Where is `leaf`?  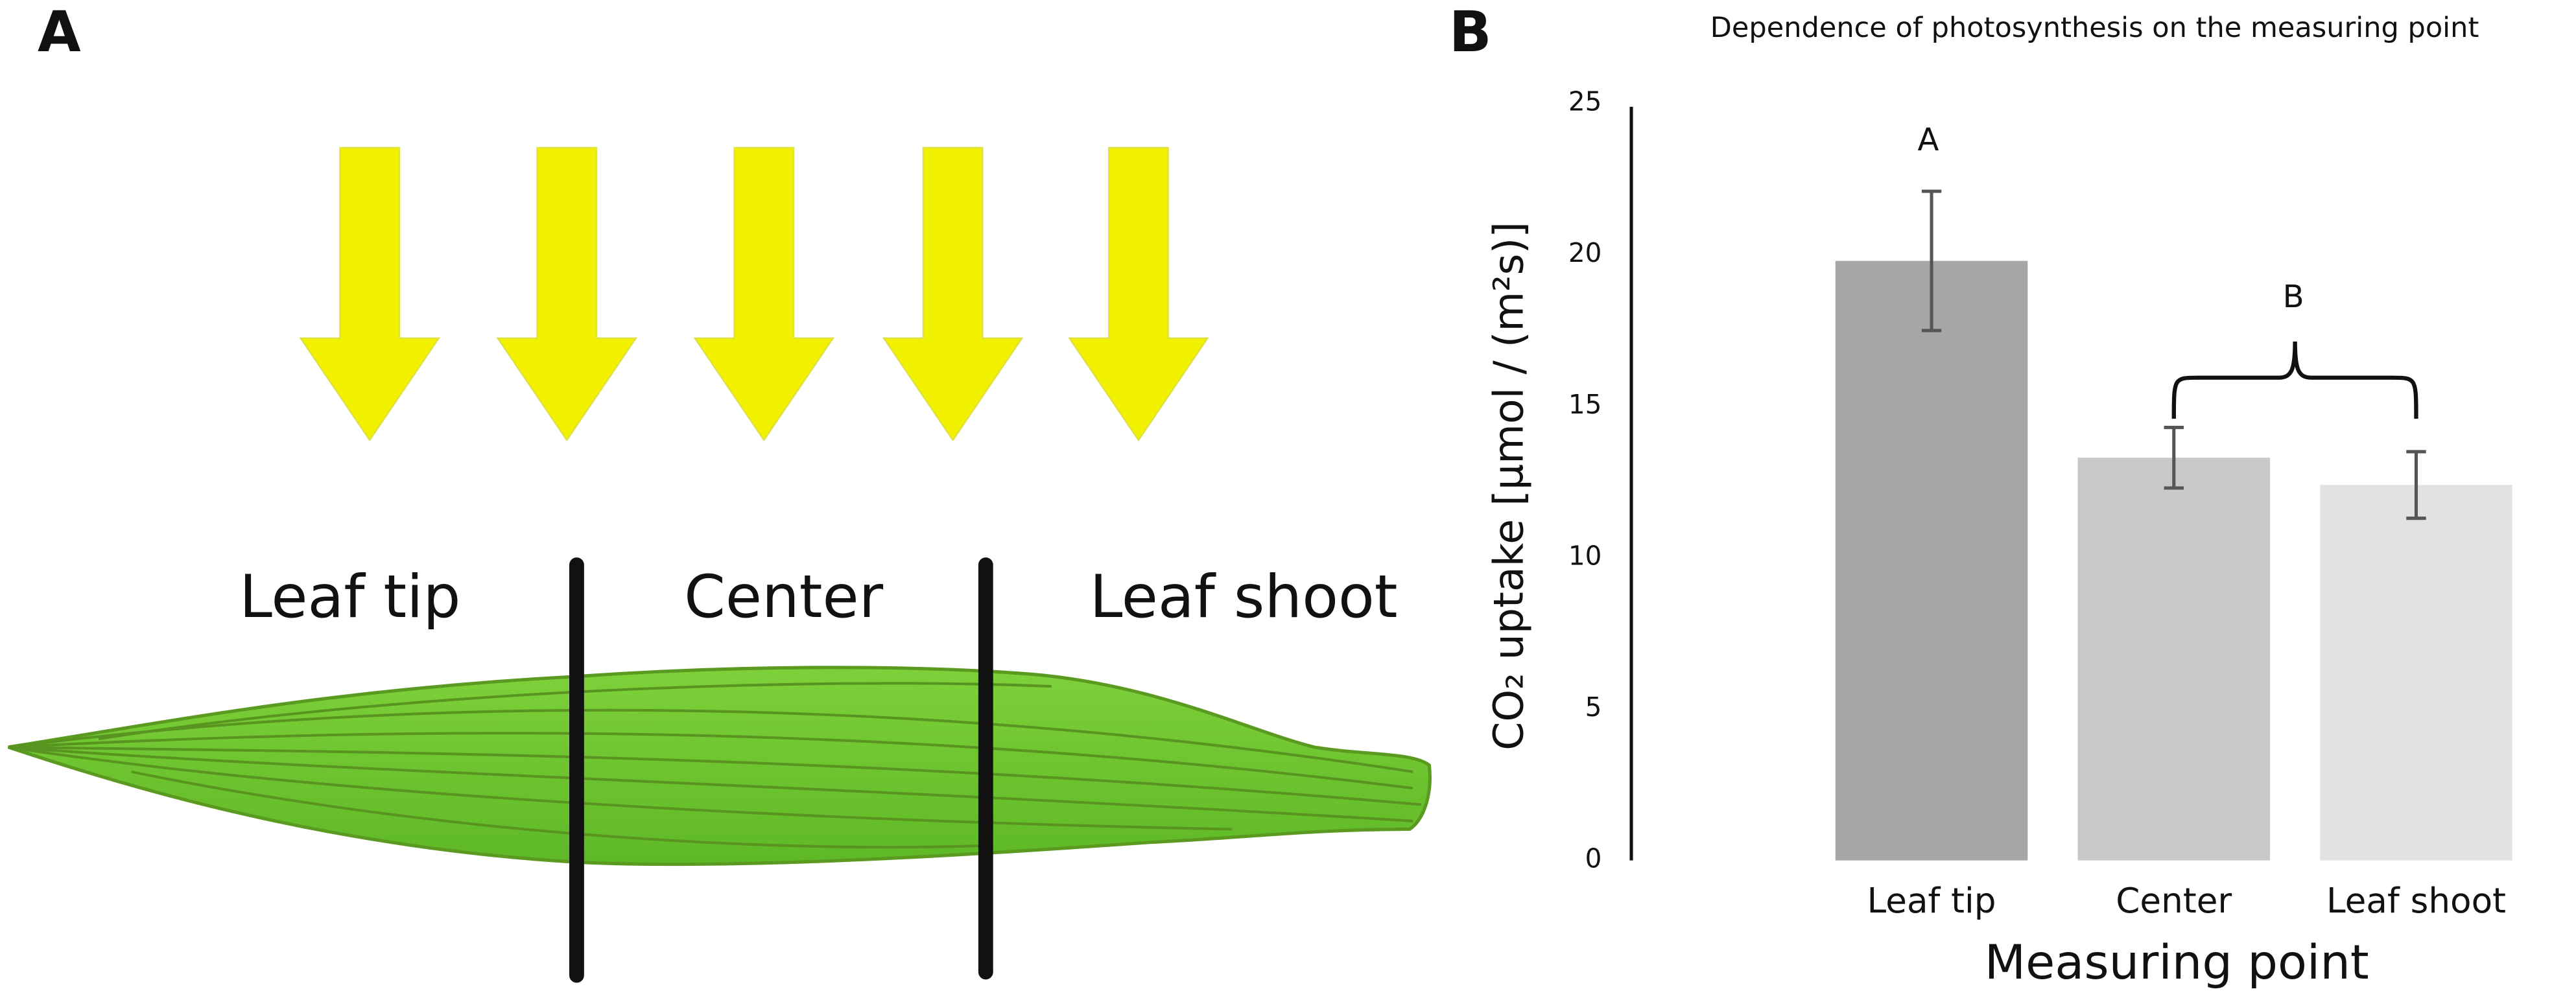
leaf is located at coordinates (719, 766).